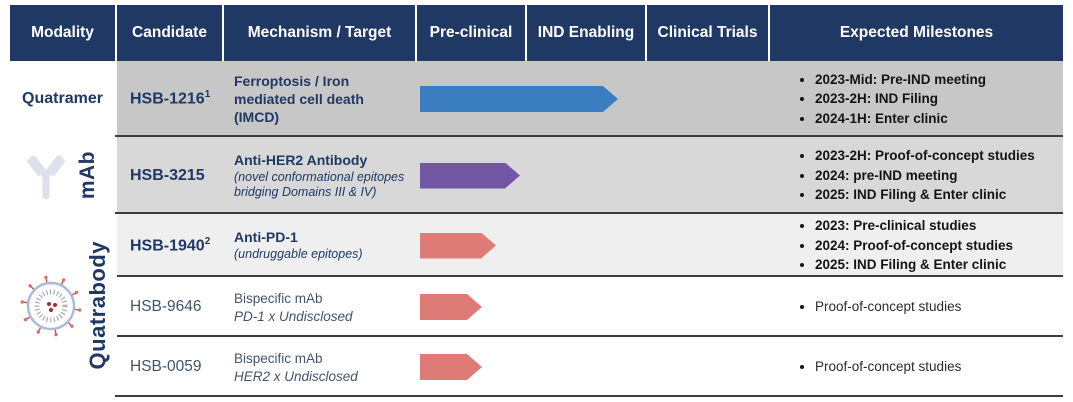  Describe the element at coordinates (87, 175) in the screenshot. I see `modality-label: mAb` at that location.